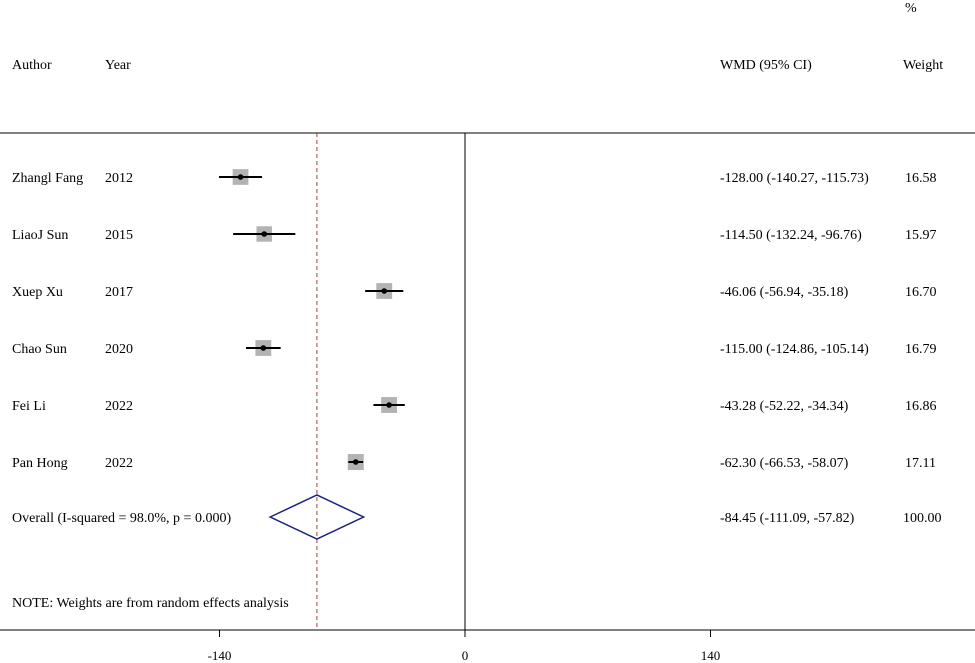 This screenshot has width=975, height=663. What do you see at coordinates (784, 463) in the screenshot?
I see `study-wmd-ci: -62.30 (-66.53, -58.07)` at bounding box center [784, 463].